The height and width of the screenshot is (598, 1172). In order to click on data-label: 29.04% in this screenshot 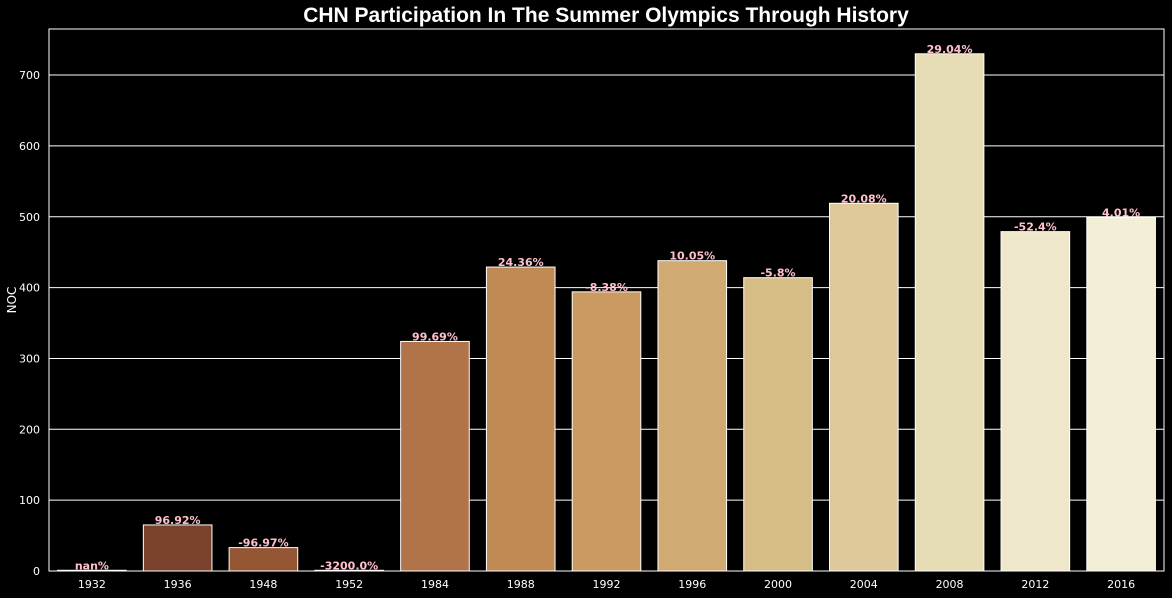, I will do `click(950, 49)`.